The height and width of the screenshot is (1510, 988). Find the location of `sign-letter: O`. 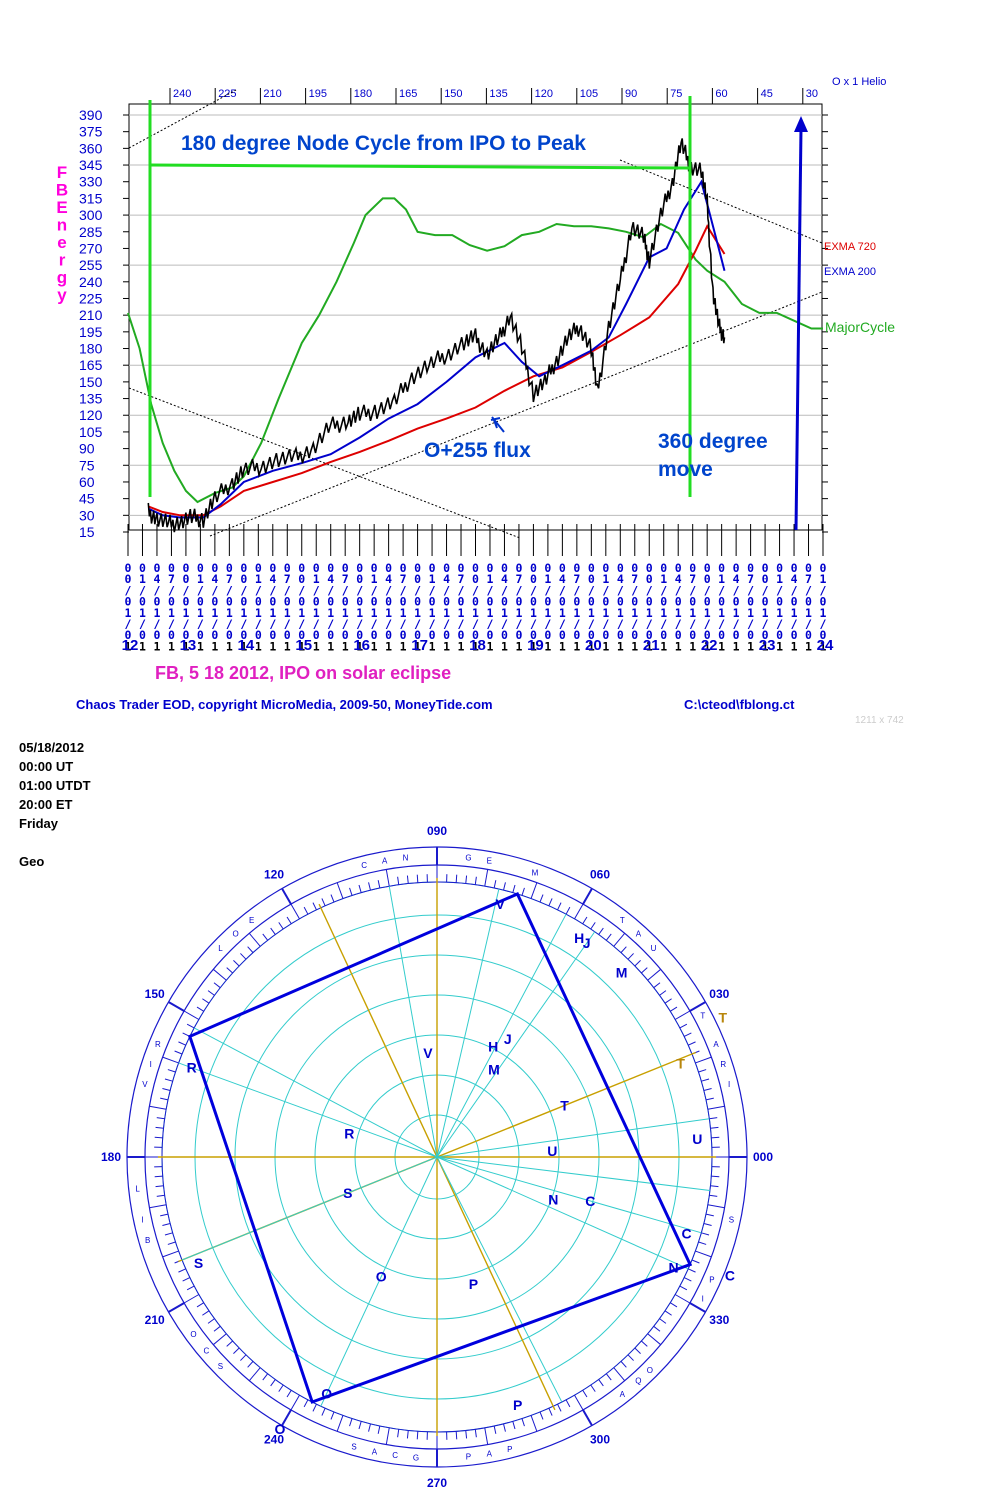

sign-letter: O is located at coordinates (193, 1334).